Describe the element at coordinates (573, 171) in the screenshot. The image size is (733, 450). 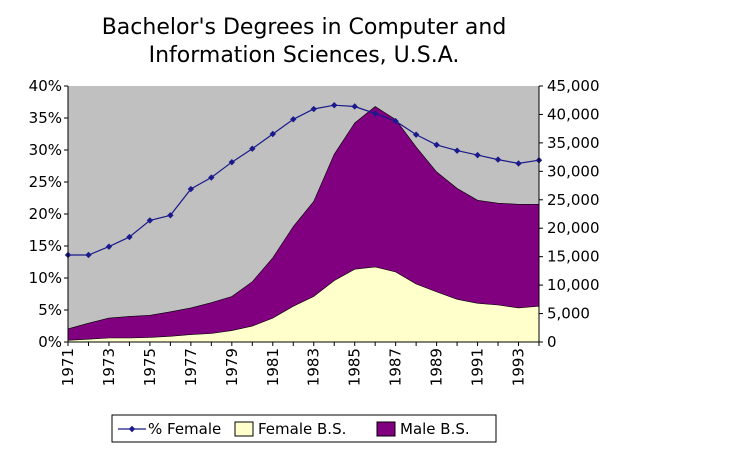
I see `right-axis-tick-label: 30,000` at that location.